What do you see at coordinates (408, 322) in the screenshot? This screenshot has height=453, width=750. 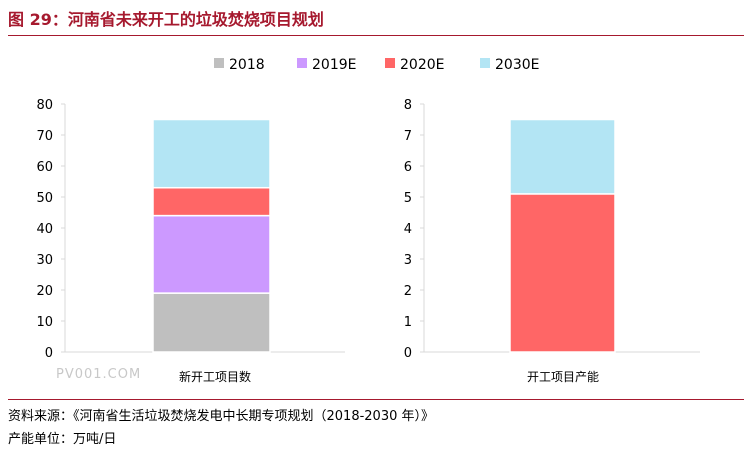 I see `y-tick-label: 1` at bounding box center [408, 322].